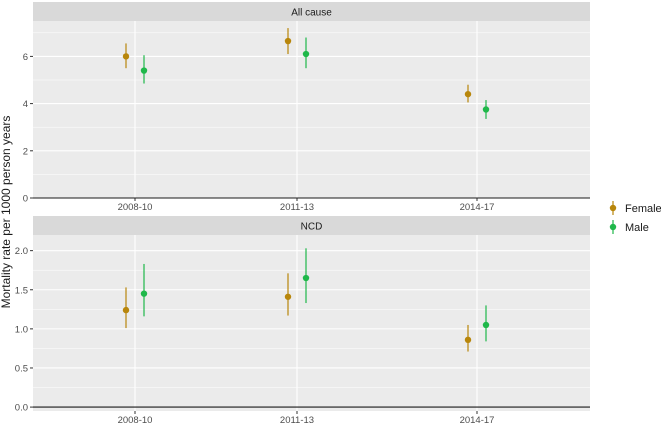 This screenshot has height=425, width=661. What do you see at coordinates (6, 212) in the screenshot?
I see `y-axis-label: Mortality rate per 1000 person years` at bounding box center [6, 212].